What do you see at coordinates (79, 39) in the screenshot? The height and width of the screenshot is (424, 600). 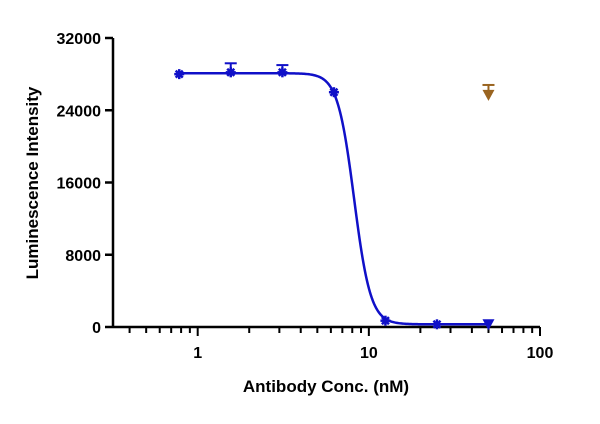 I see `y-tick-label: 32000` at bounding box center [79, 39].